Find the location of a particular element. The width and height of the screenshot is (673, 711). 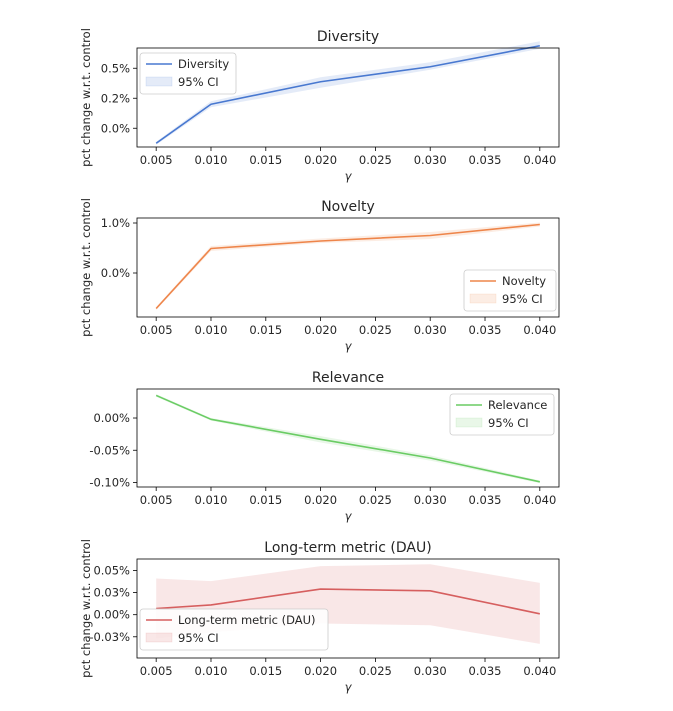

y-tick-label: 0.2% is located at coordinates (115, 98).